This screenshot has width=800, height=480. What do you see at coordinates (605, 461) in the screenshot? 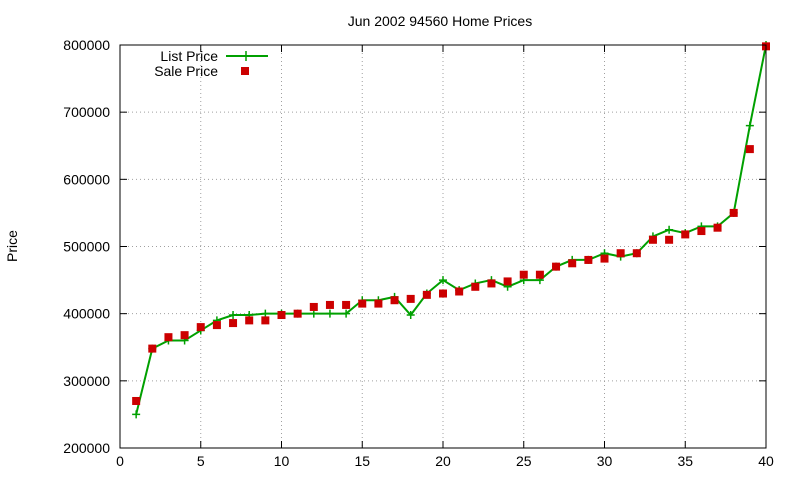
I see `x-tick-label: 30` at bounding box center [605, 461].